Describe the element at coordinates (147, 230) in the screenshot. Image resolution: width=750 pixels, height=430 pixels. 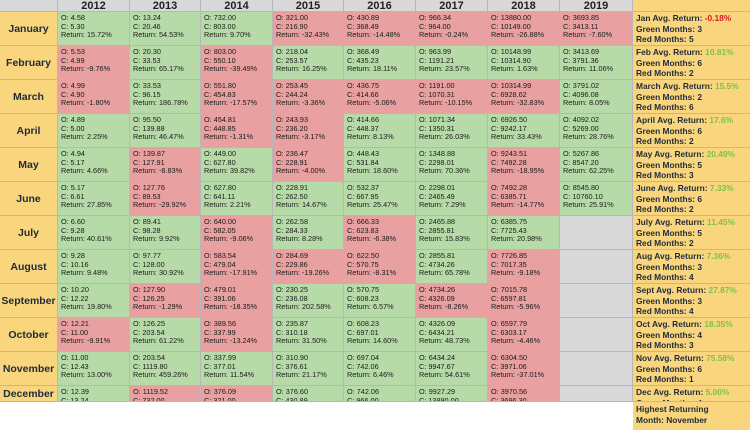
I see `close-value: C: 98.28` at that location.